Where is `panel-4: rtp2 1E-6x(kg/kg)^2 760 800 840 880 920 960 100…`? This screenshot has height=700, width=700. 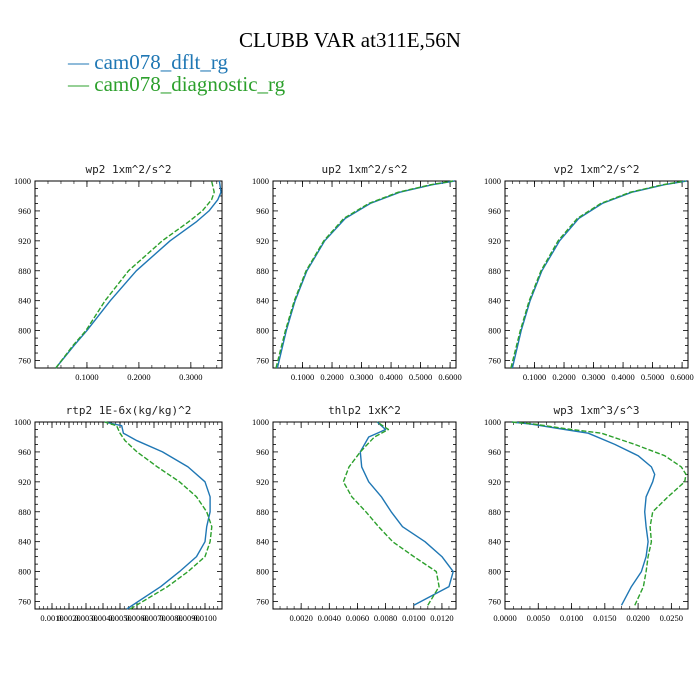 panel-4: rtp2 1E-6x(kg/kg)^2 760 800 840 880 920 960 100… is located at coordinates (118, 513).